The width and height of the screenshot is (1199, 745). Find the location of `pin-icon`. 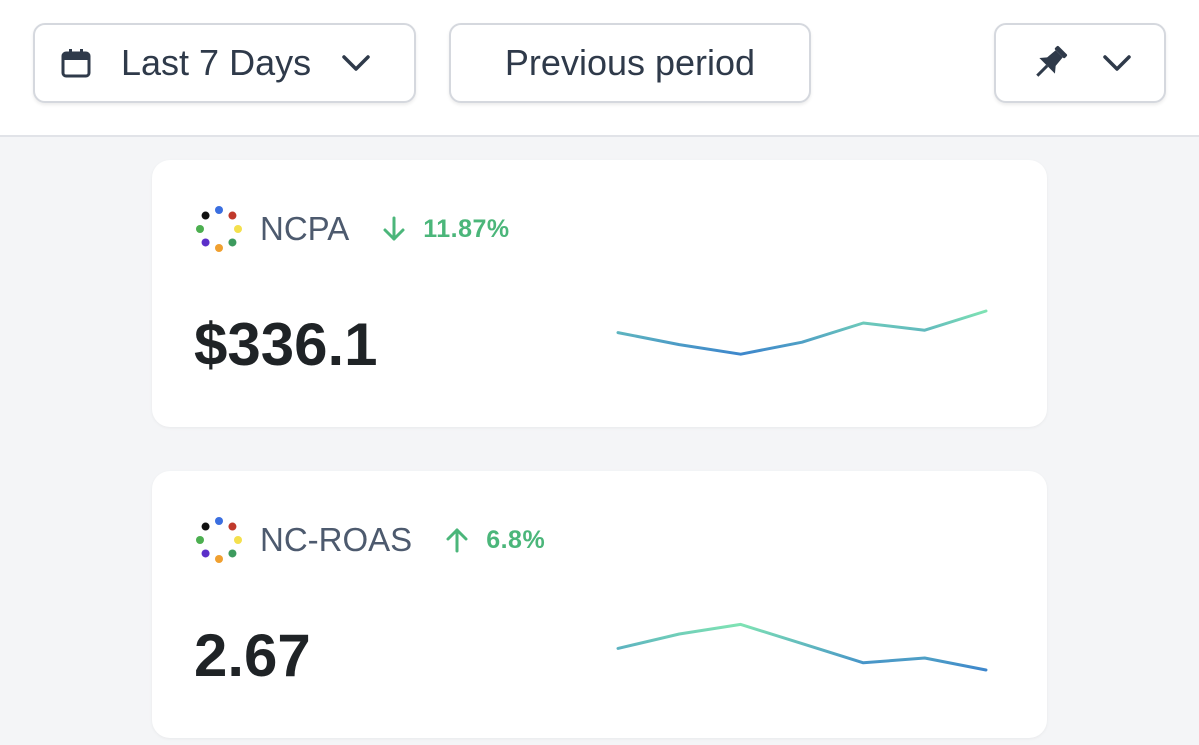

pin-icon is located at coordinates (1052, 61).